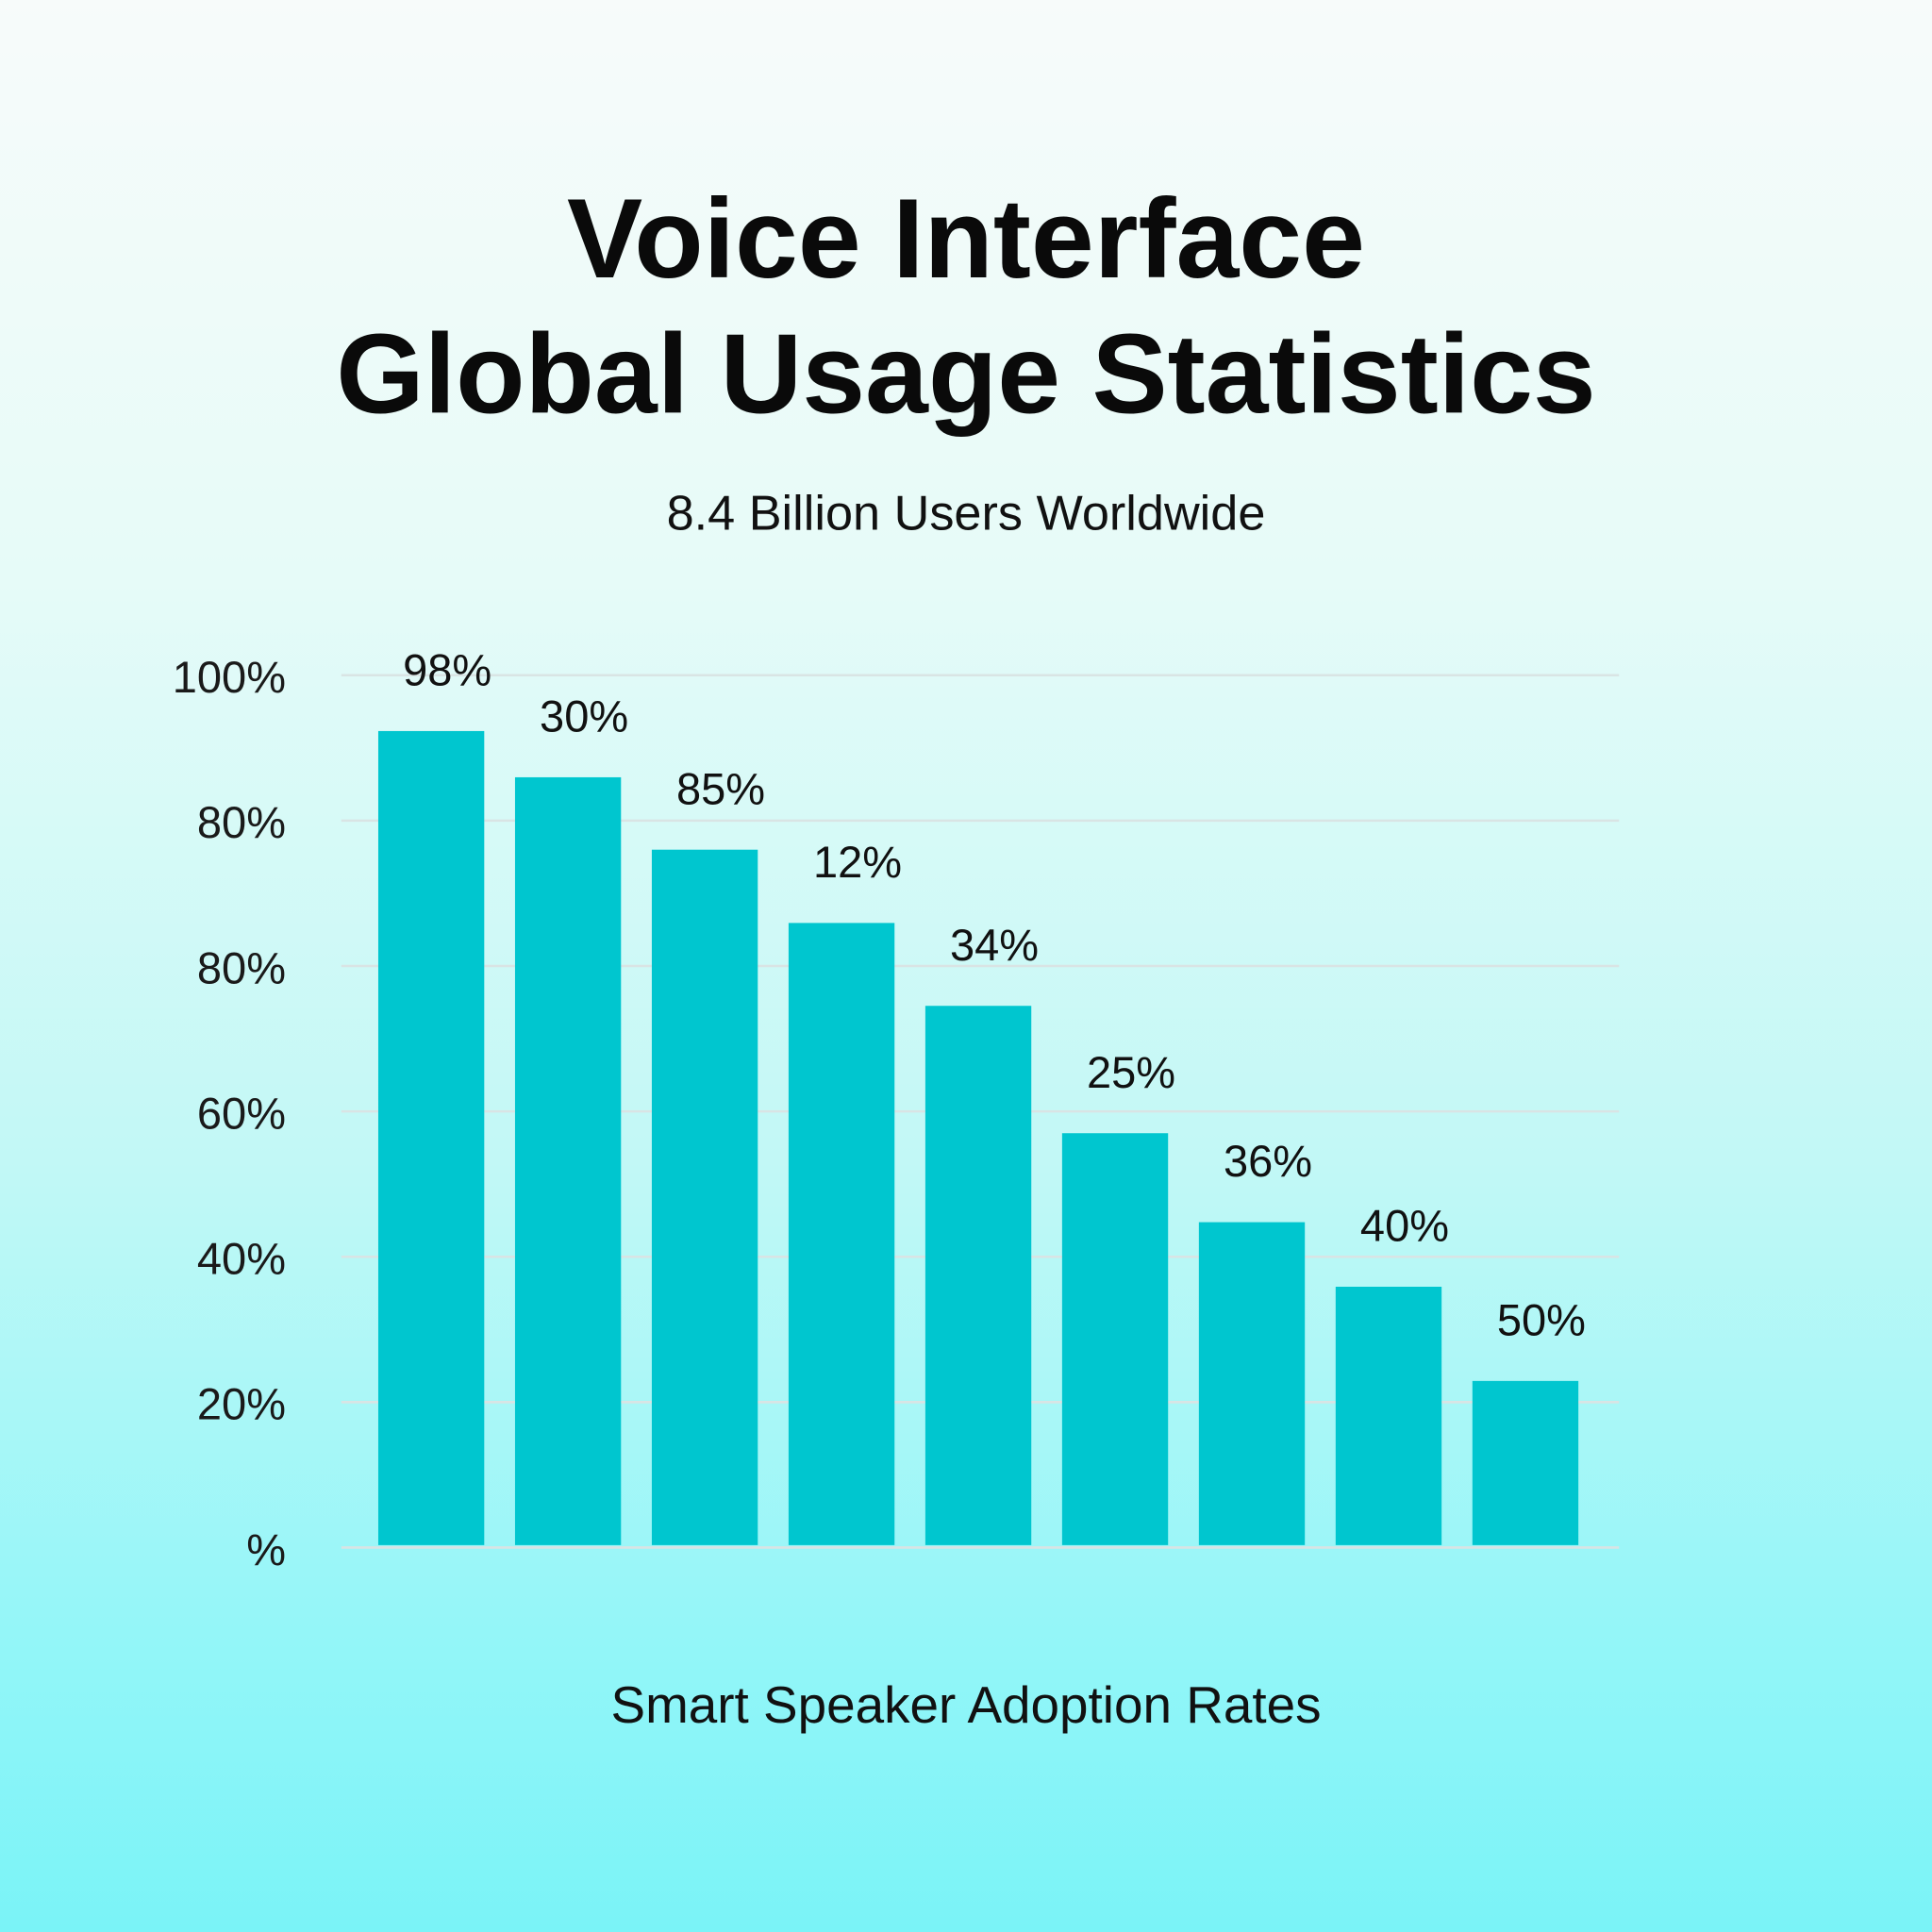 This screenshot has height=1932, width=1932. What do you see at coordinates (266, 1549) in the screenshot?
I see `y-tick-label: %` at bounding box center [266, 1549].